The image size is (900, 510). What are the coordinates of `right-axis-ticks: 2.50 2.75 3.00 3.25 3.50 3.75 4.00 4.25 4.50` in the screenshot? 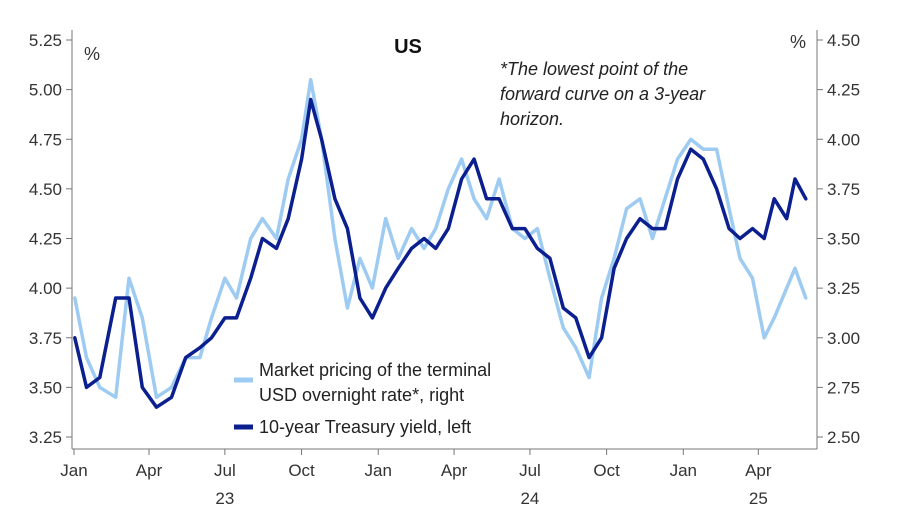 It's located at (838, 239).